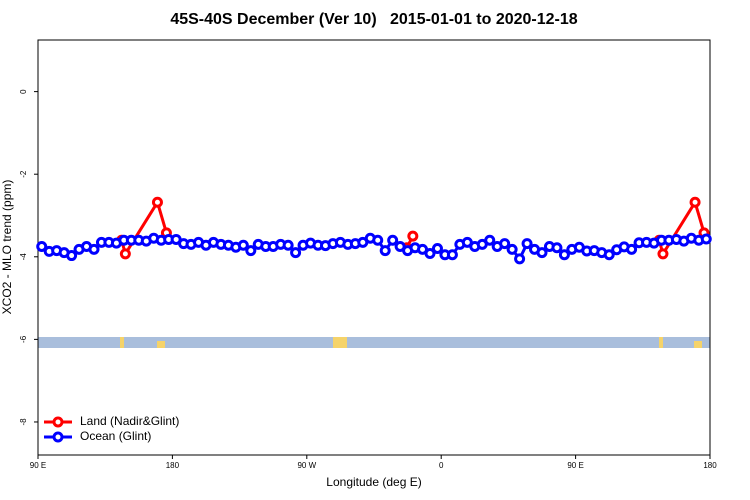 Image resolution: width=750 pixels, height=500 pixels. I want to click on y-tick-label: -4, so click(23, 257).